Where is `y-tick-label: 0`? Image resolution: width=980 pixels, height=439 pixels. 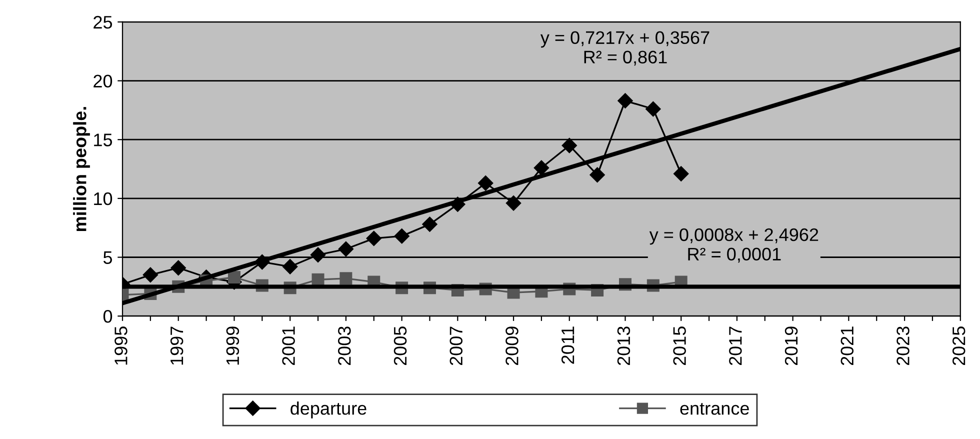
y-tick-label: 0 is located at coordinates (107, 316).